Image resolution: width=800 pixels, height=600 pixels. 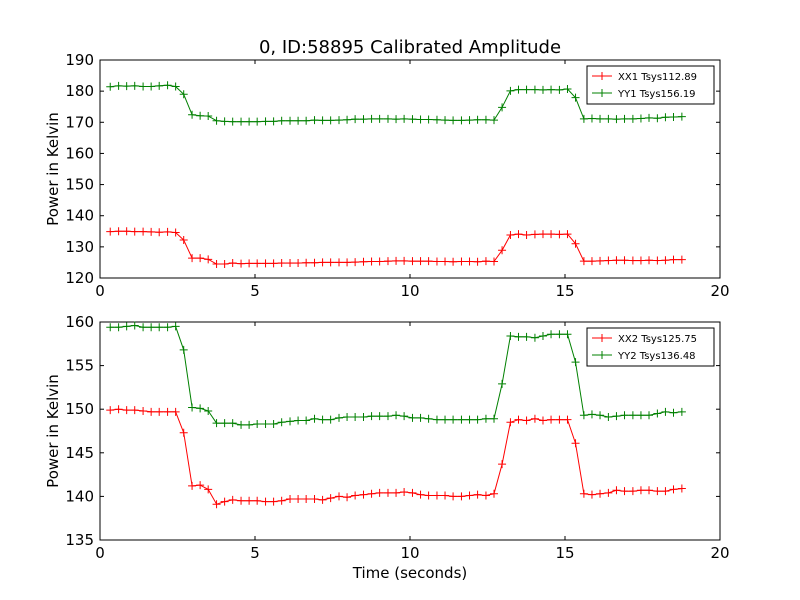 I want to click on y-tick-label: 180, so click(x=79, y=91).